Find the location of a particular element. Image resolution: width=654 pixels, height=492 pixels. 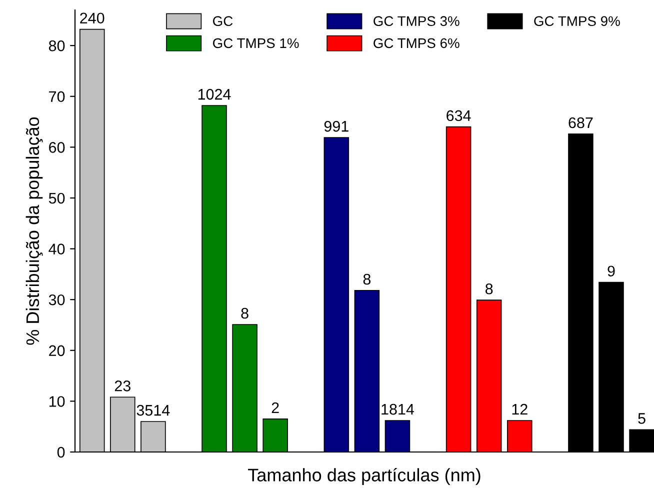

y-tick-label: 0 is located at coordinates (61, 452).